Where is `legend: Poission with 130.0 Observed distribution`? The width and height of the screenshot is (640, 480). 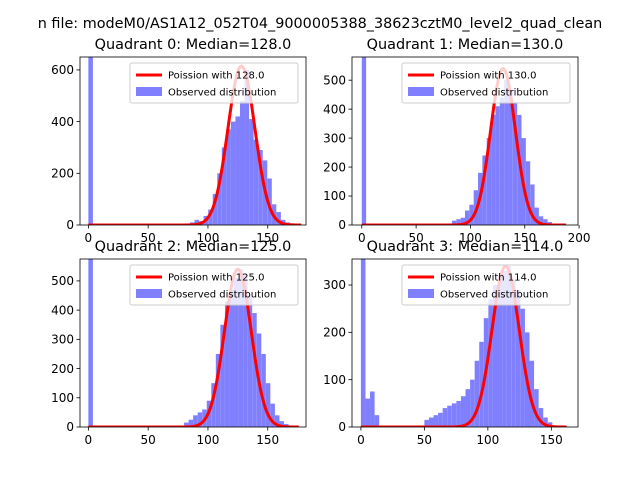 legend: Poission with 130.0 Observed distribution is located at coordinates (486, 83).